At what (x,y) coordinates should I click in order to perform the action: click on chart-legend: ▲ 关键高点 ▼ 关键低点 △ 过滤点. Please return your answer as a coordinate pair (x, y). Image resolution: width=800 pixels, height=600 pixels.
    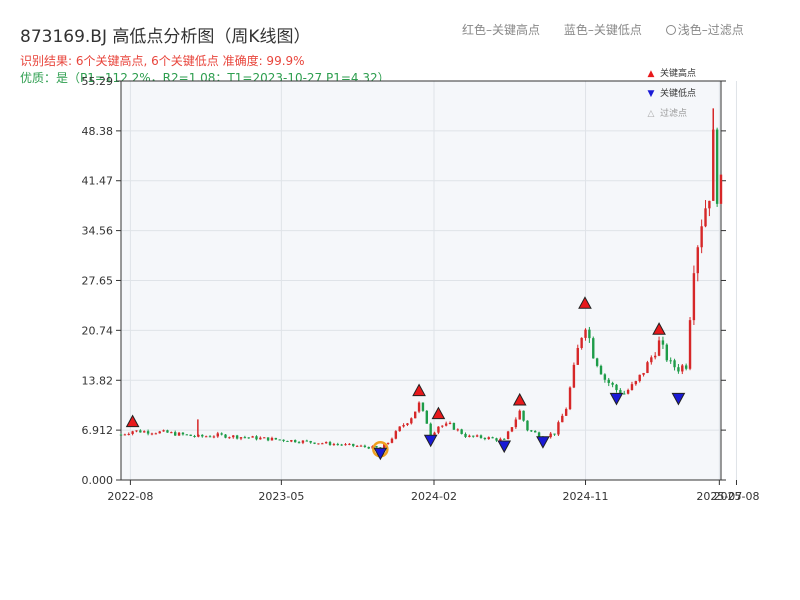
    Looking at the image, I should click on (671, 94).